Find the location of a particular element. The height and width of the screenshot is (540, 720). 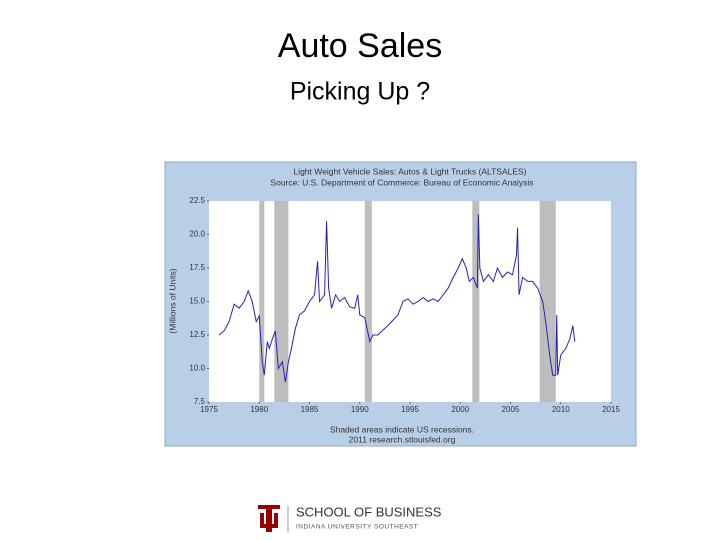

chart-note: Shaded areas indicate US recessions. is located at coordinates (402, 429).